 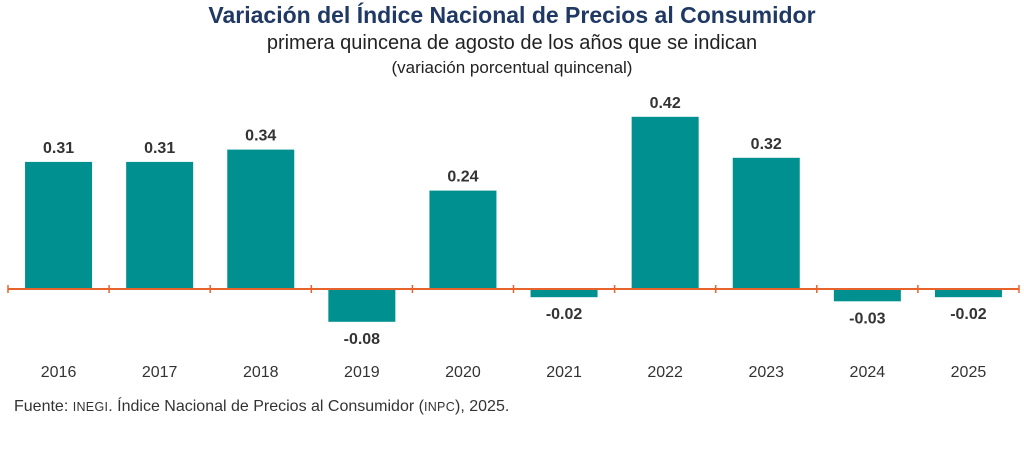 What do you see at coordinates (58, 148) in the screenshot?
I see `data-label-2016: 0.31` at bounding box center [58, 148].